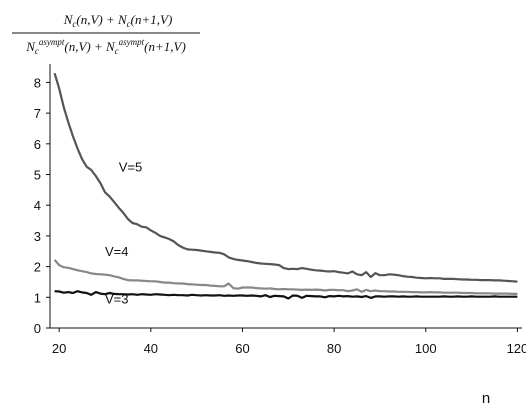 The height and width of the screenshot is (415, 526). Describe the element at coordinates (117, 251) in the screenshot. I see `series-label: V=4` at that location.